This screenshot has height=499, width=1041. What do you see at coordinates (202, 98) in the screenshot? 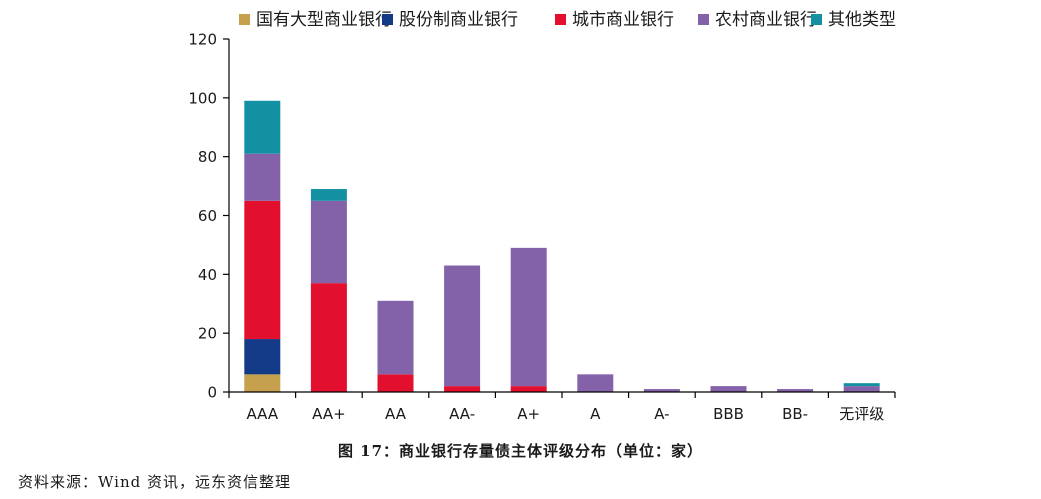
I see `y-tick-label-6: 100` at bounding box center [202, 98].